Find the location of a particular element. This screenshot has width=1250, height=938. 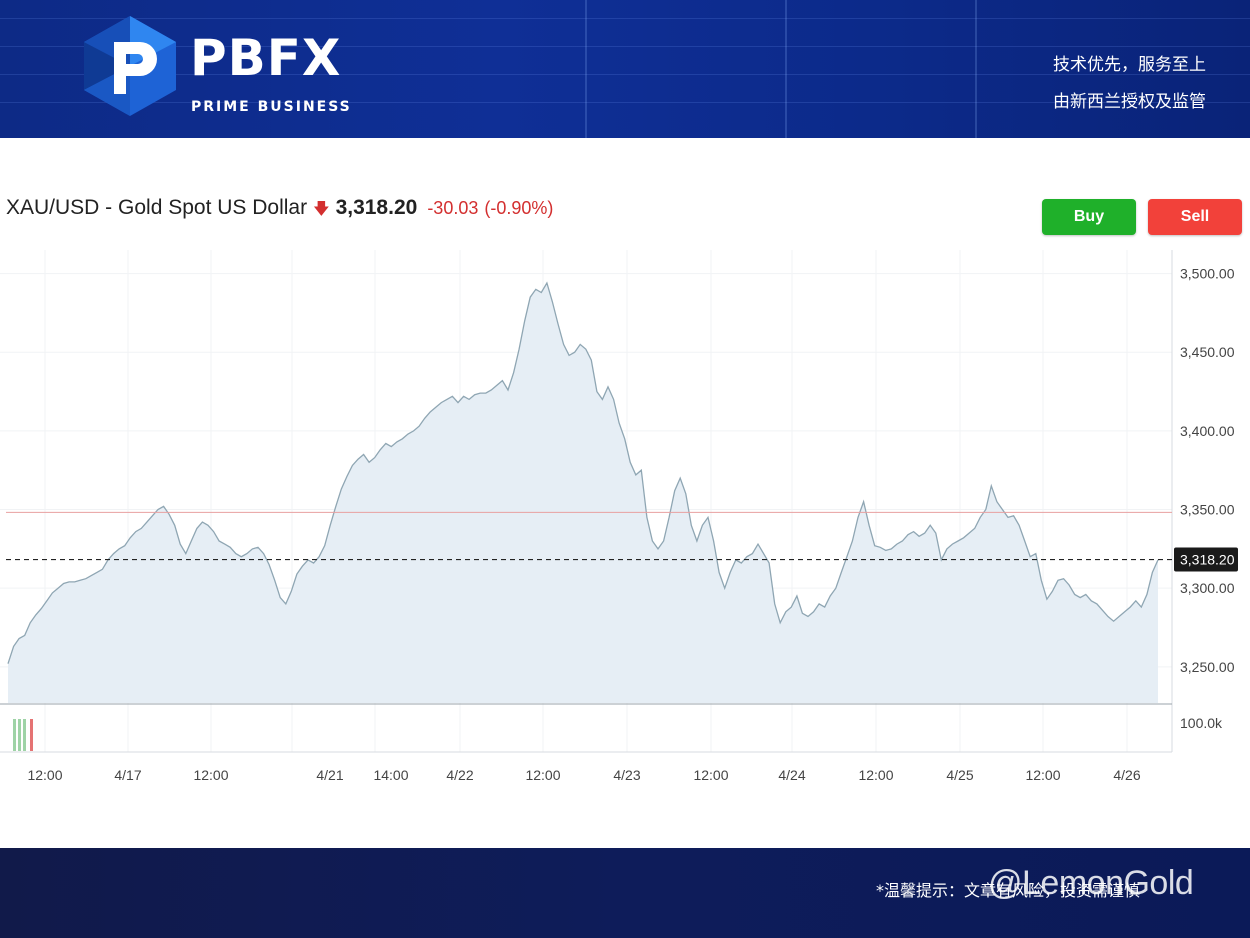

logo-wordmark: PBFX is located at coordinates (266, 58).